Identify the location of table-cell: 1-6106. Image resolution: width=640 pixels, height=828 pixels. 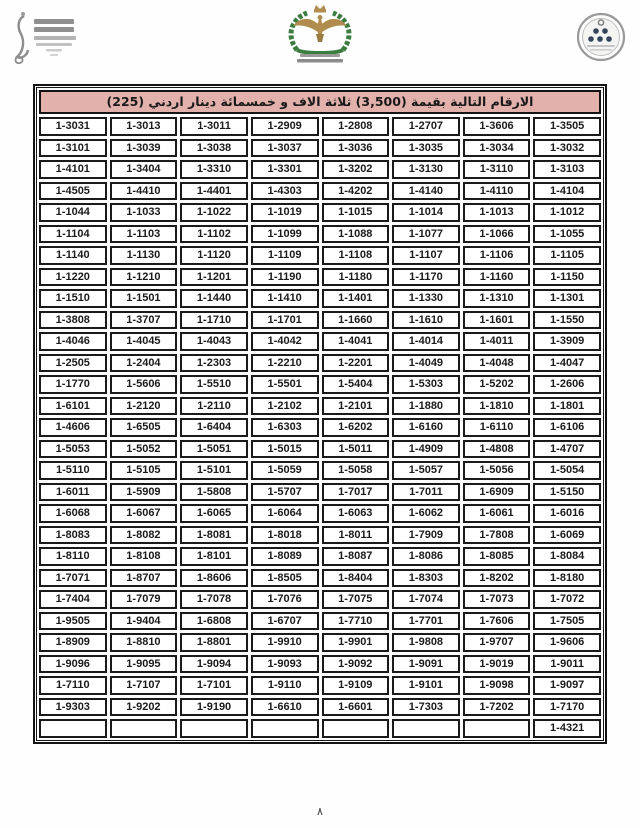
(567, 427).